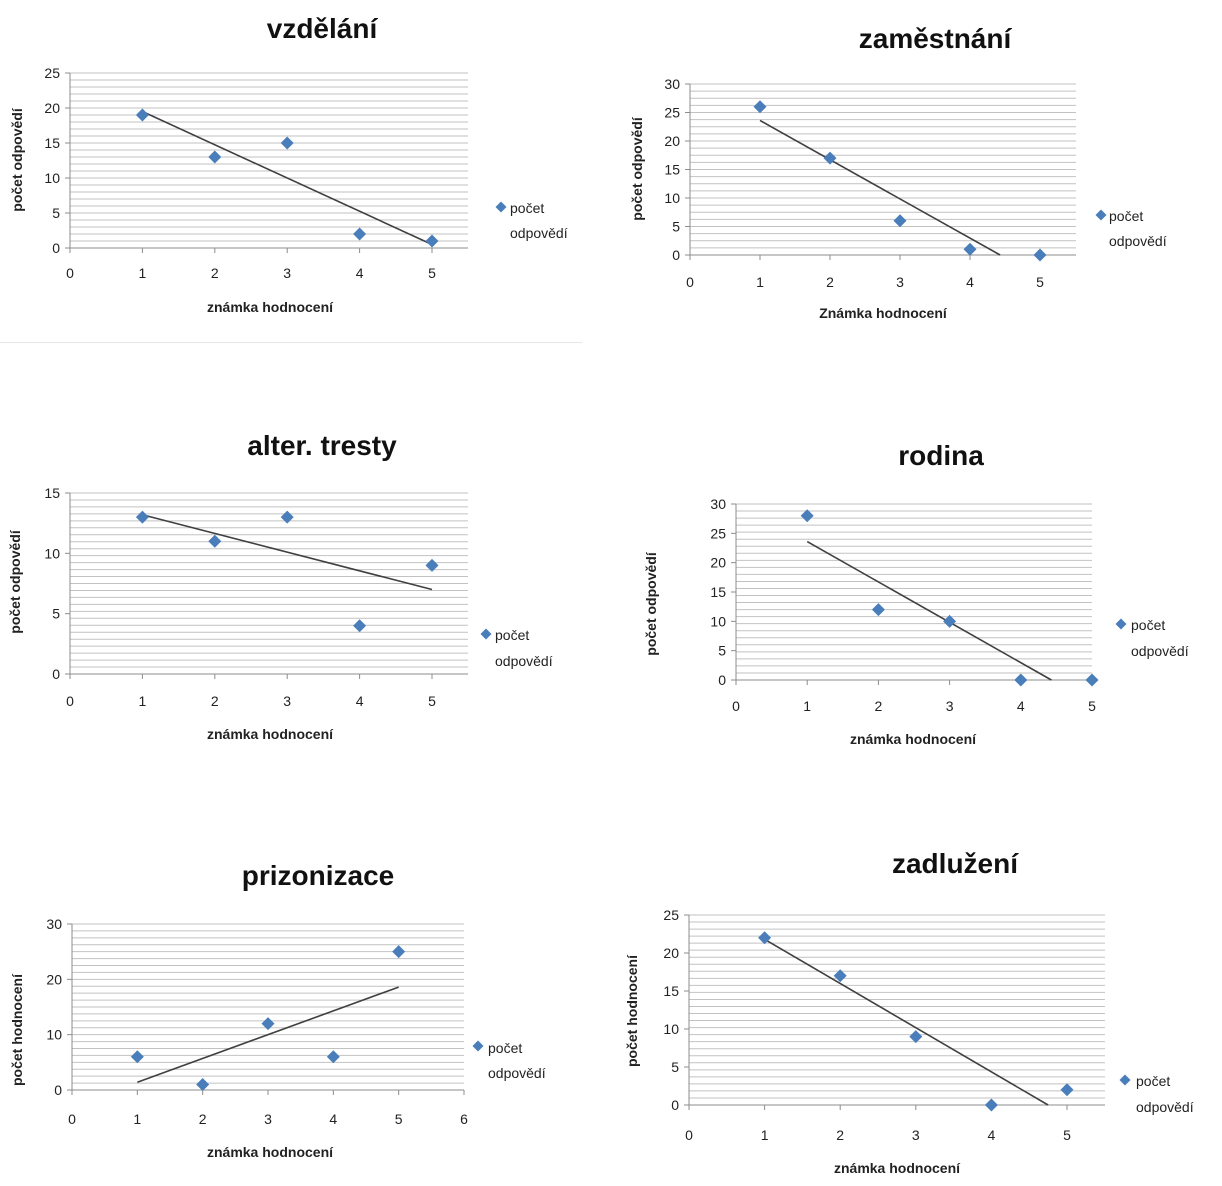  I want to click on chart-5-x-tick-label: 3, so click(268, 1119).